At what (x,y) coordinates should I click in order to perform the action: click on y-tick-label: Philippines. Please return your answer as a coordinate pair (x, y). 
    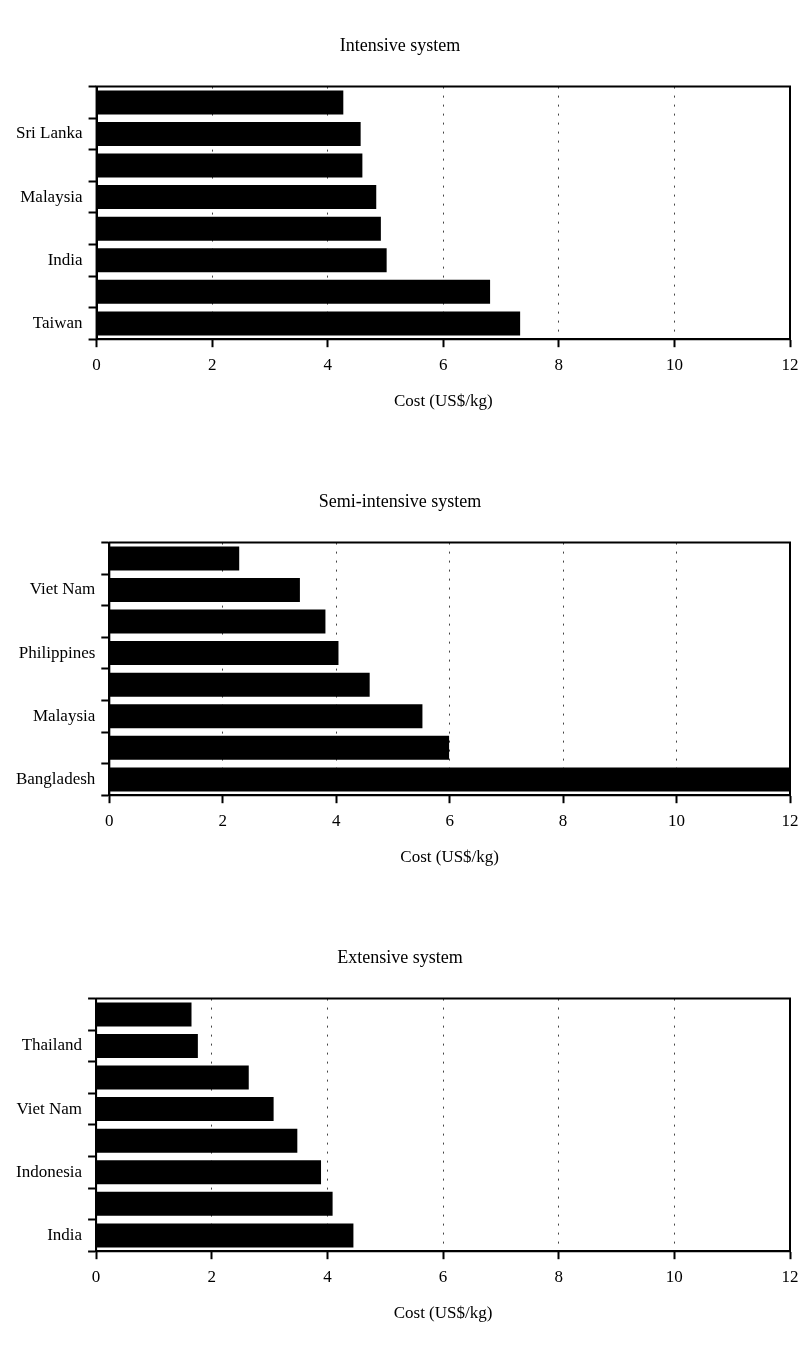
    Looking at the image, I should click on (57, 652).